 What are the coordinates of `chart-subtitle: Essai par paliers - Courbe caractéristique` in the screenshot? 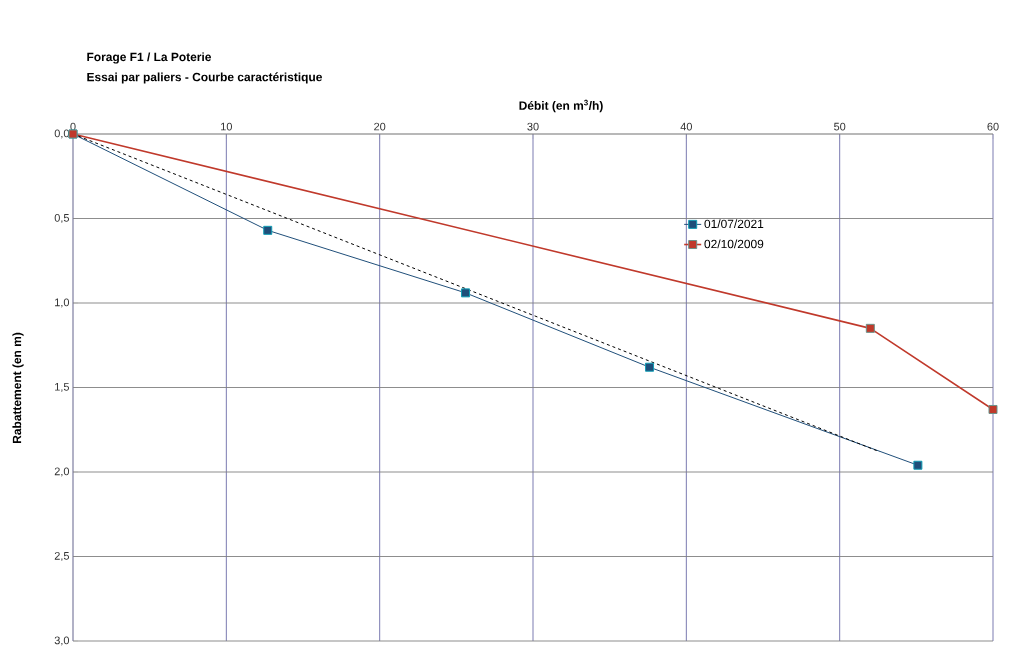 It's located at (204, 78).